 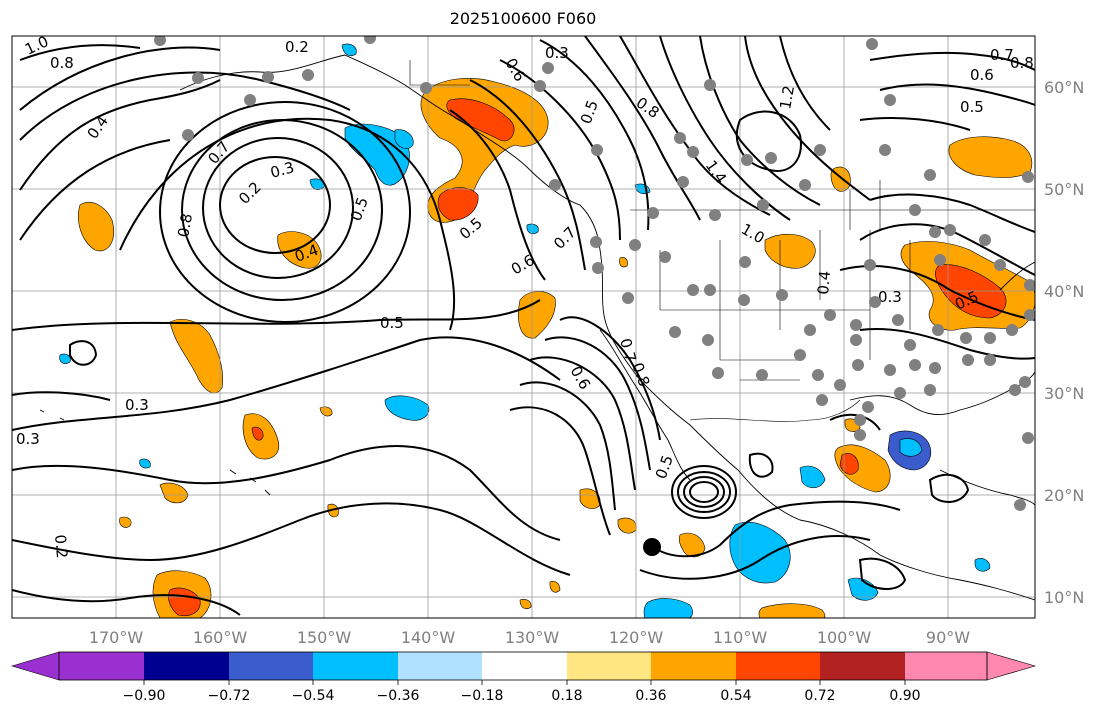 What do you see at coordinates (523, 18) in the screenshot?
I see `map-title: 2025100600 F060` at bounding box center [523, 18].